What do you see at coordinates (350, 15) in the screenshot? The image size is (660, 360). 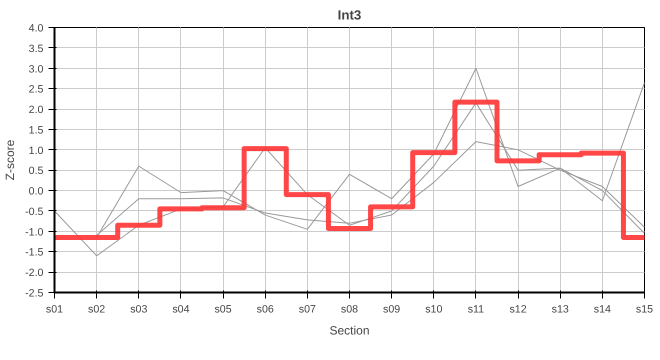 I see `chart-title: Int3` at bounding box center [350, 15].